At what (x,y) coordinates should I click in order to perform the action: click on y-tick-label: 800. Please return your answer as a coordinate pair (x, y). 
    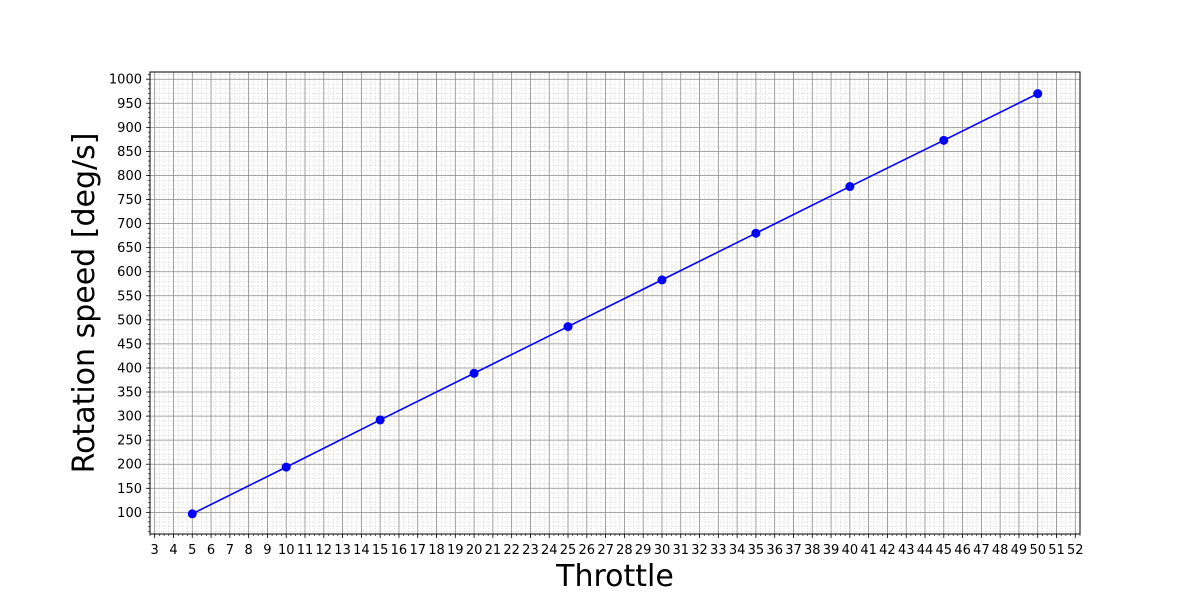
    Looking at the image, I should click on (129, 176).